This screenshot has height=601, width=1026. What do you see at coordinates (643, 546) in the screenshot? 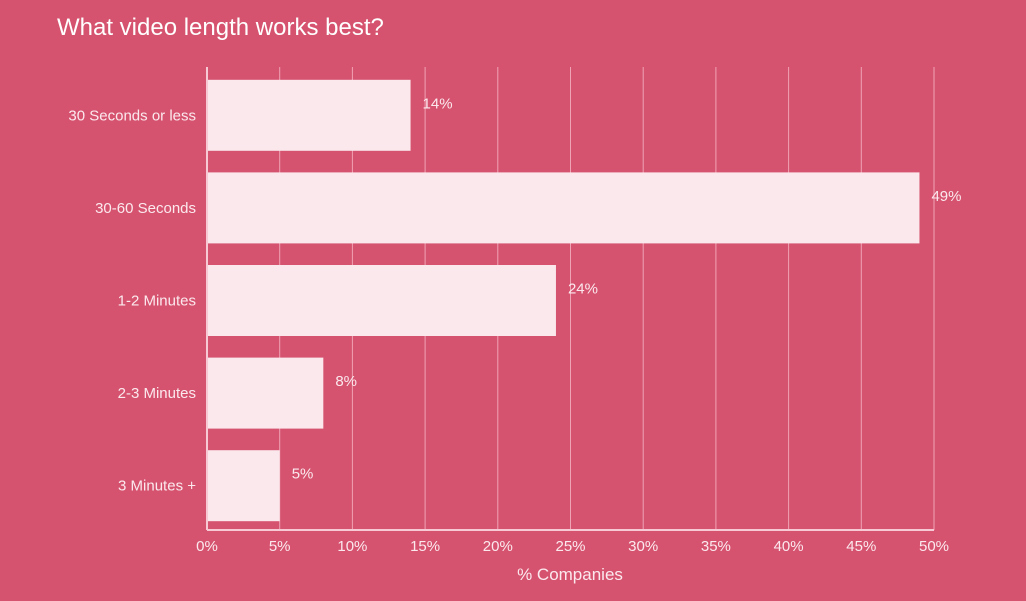
I see `x-tick-label: 30%` at bounding box center [643, 546].